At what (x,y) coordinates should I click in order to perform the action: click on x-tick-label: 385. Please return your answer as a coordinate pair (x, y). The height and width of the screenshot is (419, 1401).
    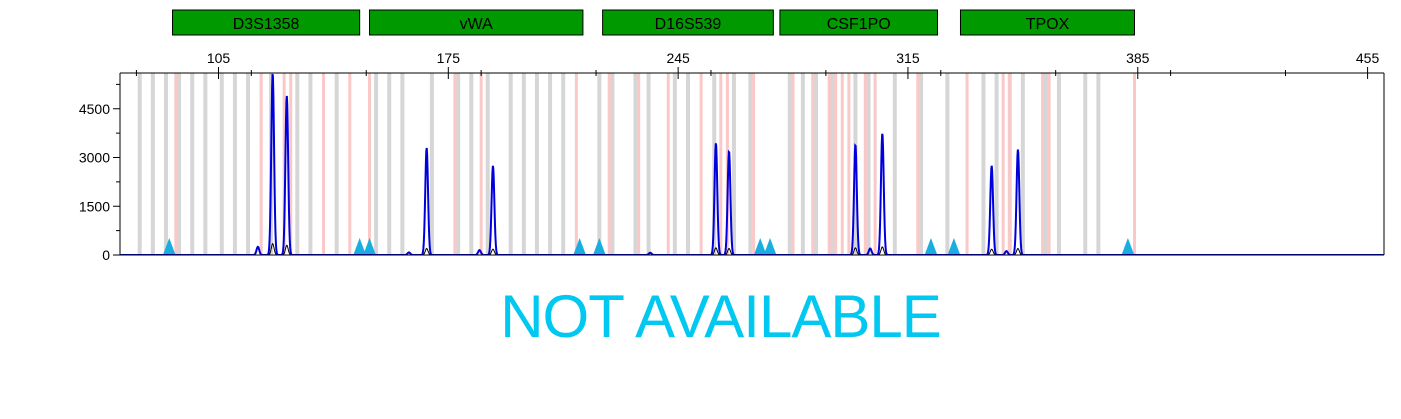
    Looking at the image, I should click on (1138, 58).